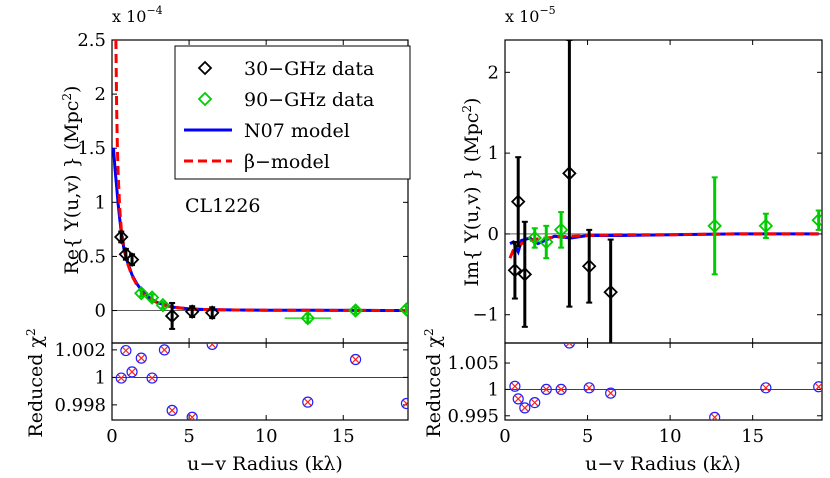  I want to click on re-chi2-x-tick-label: 0, so click(111, 436).